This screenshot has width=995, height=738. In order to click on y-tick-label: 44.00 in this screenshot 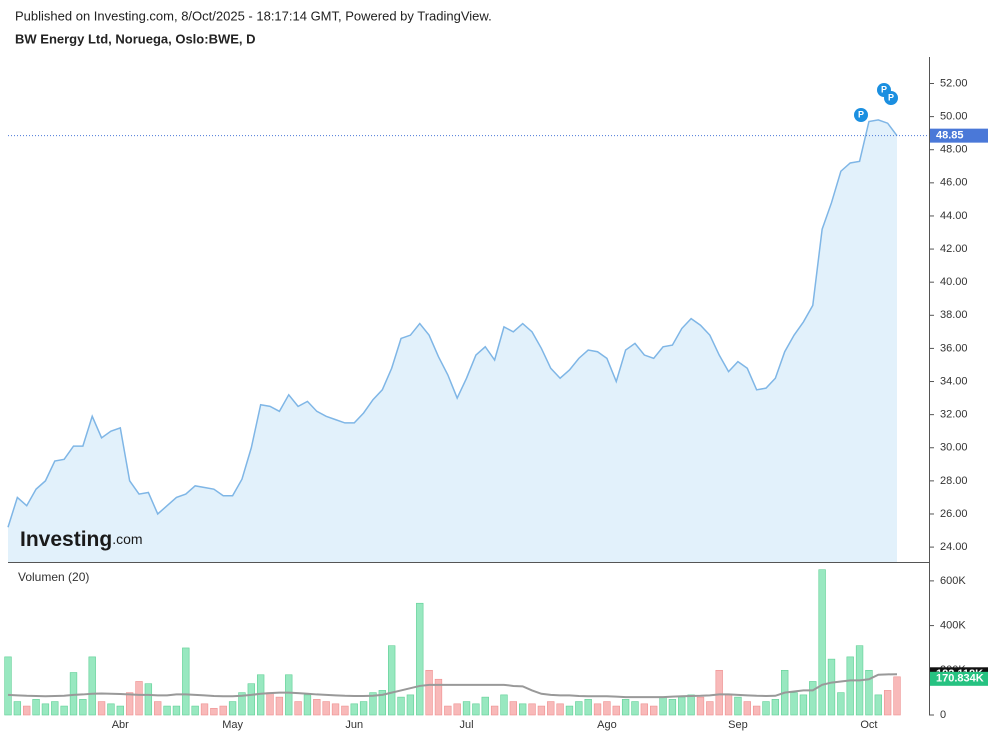, I will do `click(954, 216)`.